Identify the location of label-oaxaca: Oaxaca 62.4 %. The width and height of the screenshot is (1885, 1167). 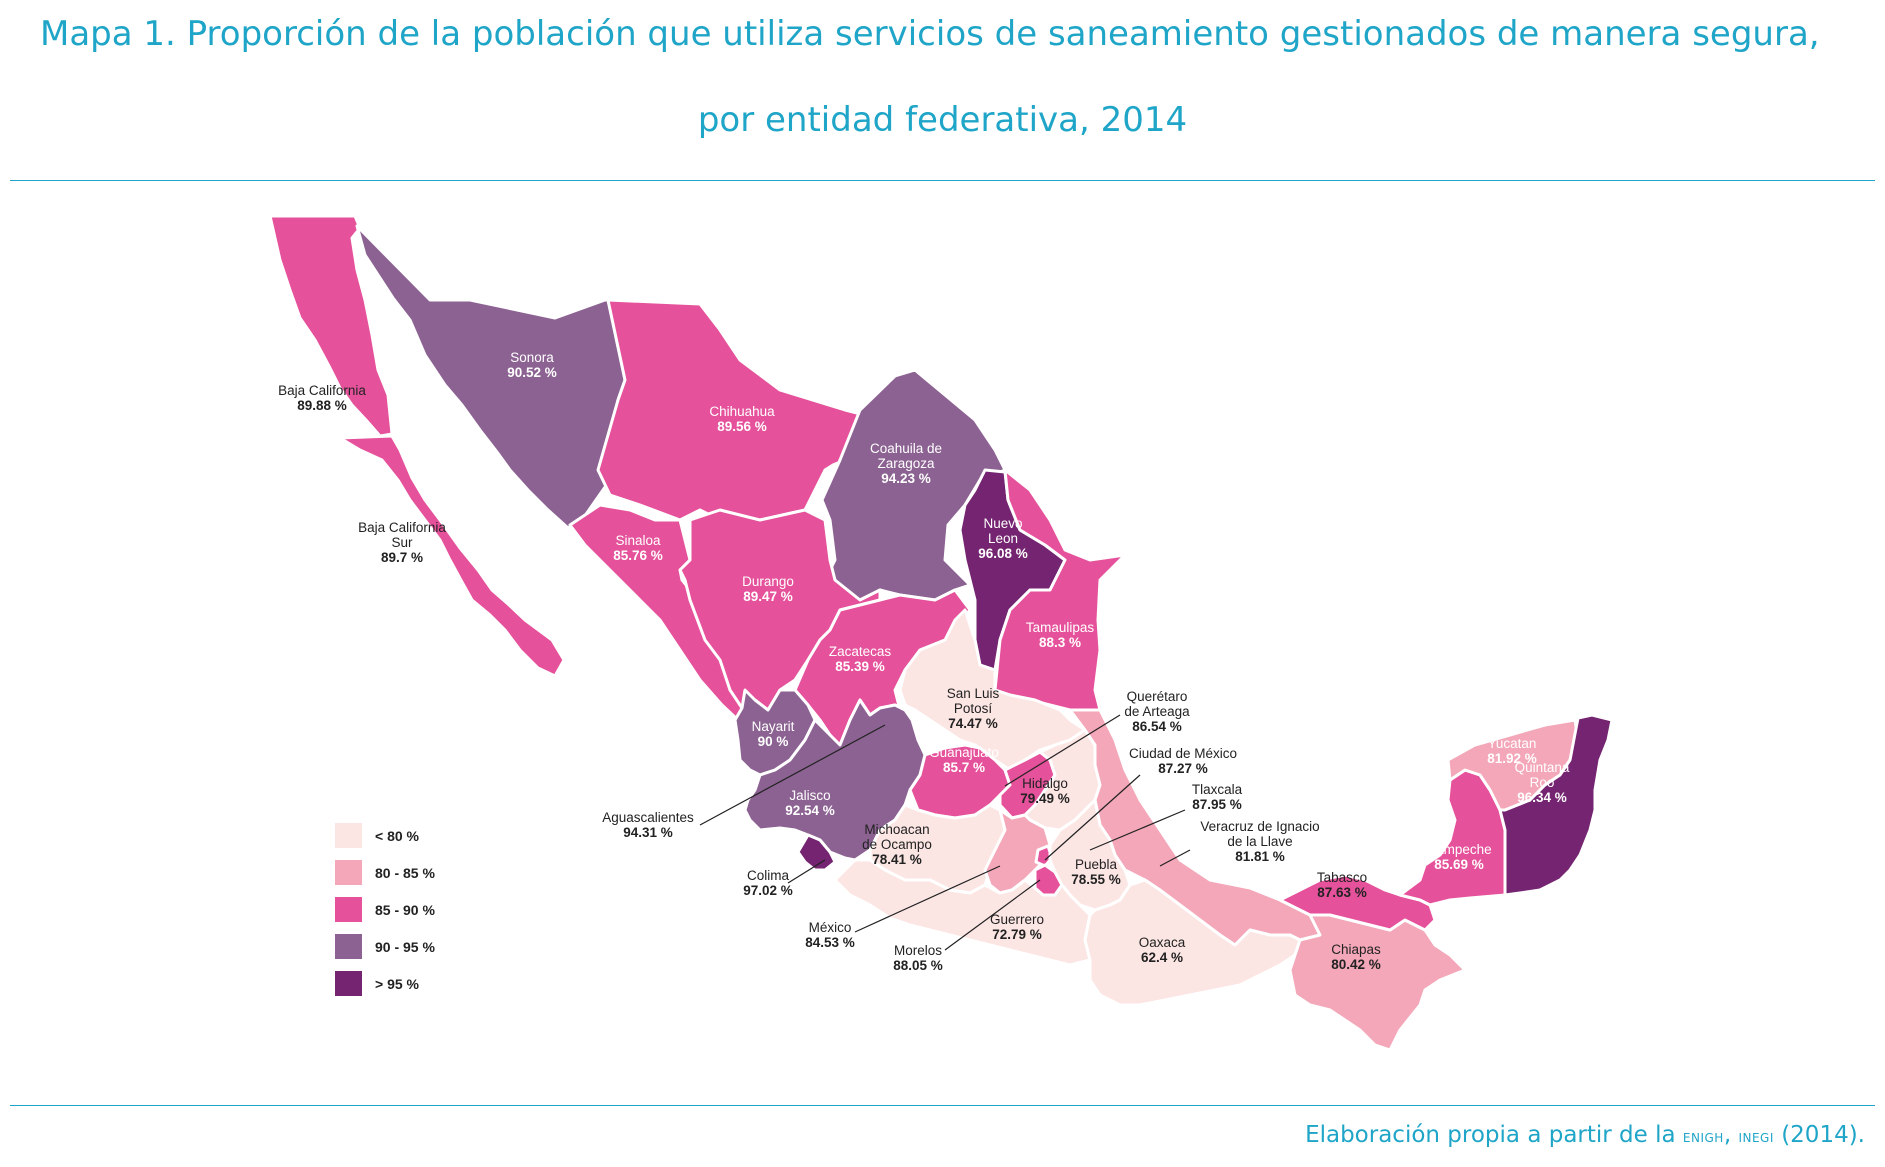
(1162, 950).